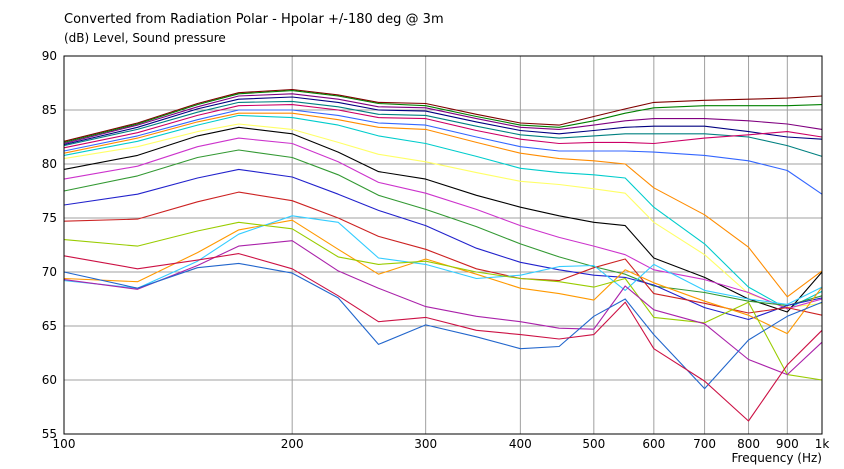 The image size is (844, 469). I want to click on y-tick-label: 55, so click(49, 434).